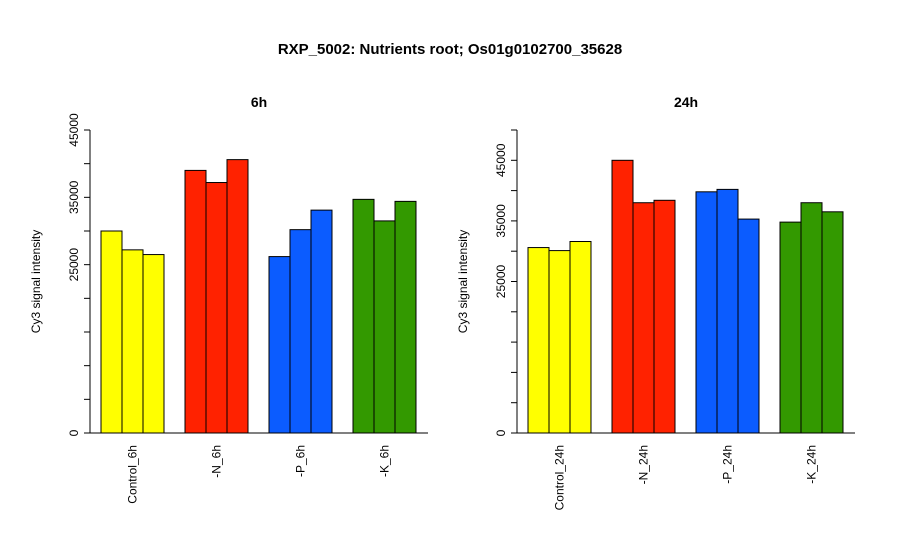 The height and width of the screenshot is (555, 900). I want to click on x-tick-label: -N_6h, so click(217, 461).